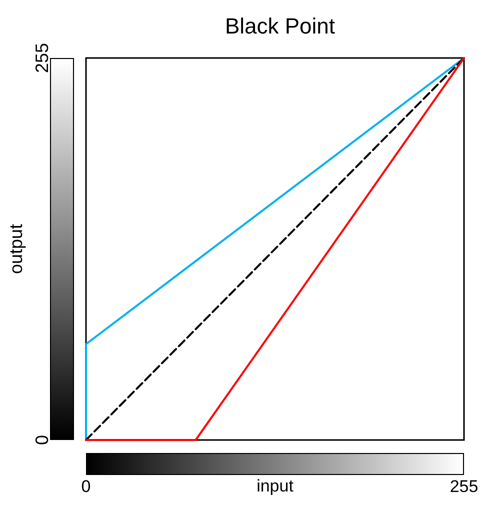 Image resolution: width=480 pixels, height=506 pixels. I want to click on chart-title: Black Point, so click(280, 26).